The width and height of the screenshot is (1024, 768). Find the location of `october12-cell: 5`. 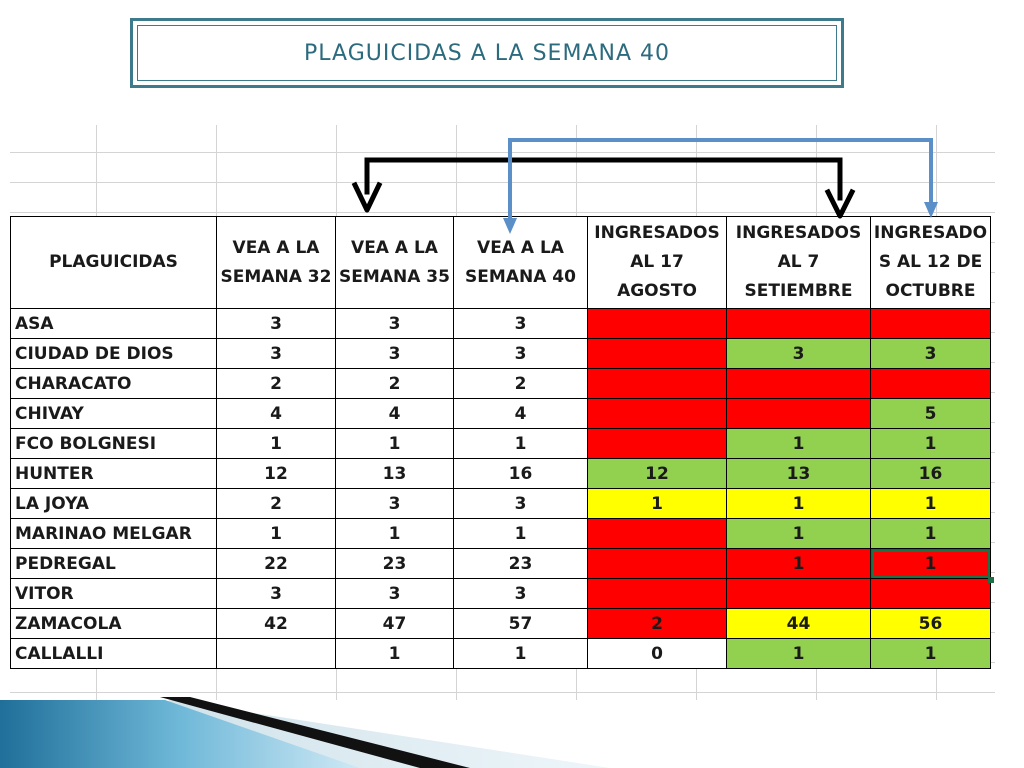

october12-cell: 5 is located at coordinates (930, 413).